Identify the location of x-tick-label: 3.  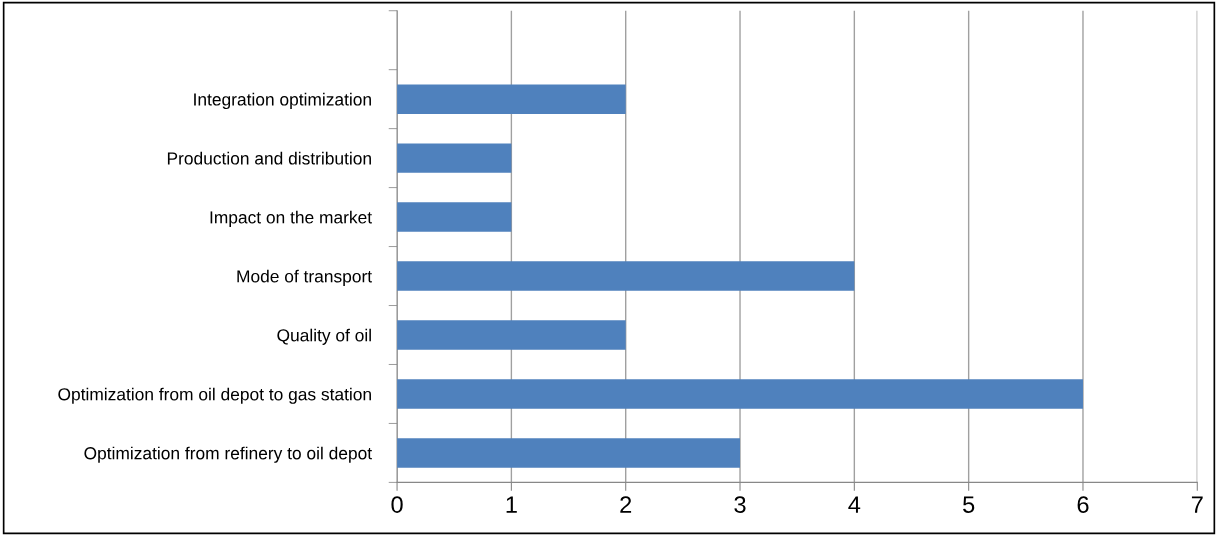
(740, 504).